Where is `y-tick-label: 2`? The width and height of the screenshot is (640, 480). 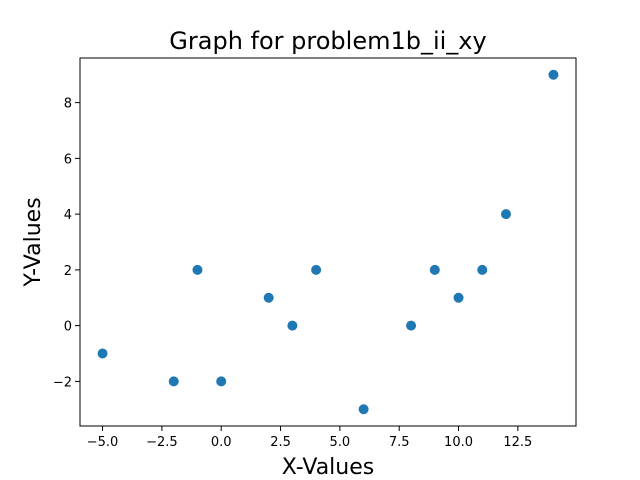
y-tick-label: 2 is located at coordinates (68, 271).